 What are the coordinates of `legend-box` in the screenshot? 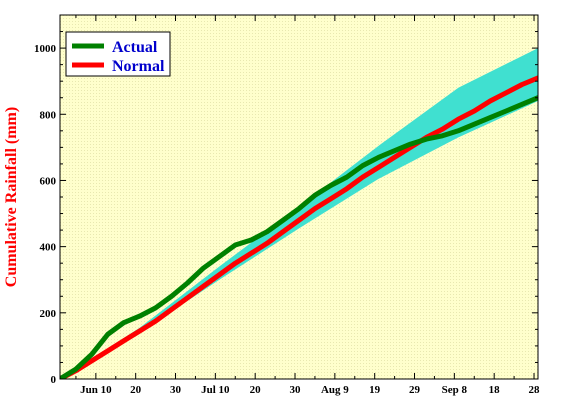 It's located at (118, 54).